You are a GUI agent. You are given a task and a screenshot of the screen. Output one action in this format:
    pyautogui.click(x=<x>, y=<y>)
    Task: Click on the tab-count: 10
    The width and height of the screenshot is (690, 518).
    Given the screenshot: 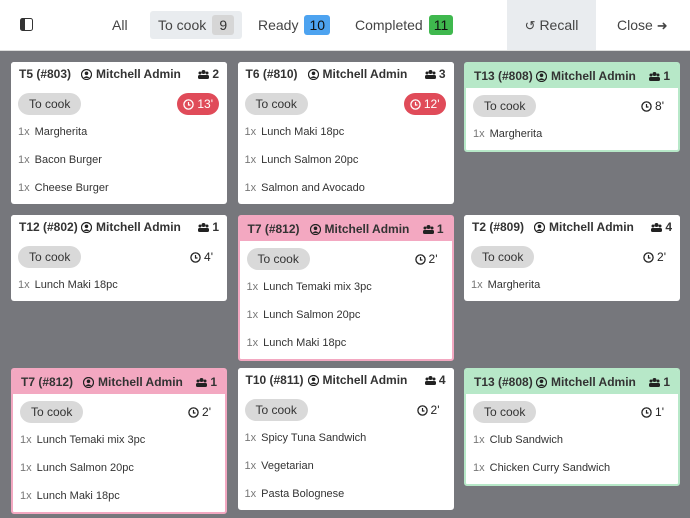 What is the action you would take?
    pyautogui.click(x=317, y=25)
    